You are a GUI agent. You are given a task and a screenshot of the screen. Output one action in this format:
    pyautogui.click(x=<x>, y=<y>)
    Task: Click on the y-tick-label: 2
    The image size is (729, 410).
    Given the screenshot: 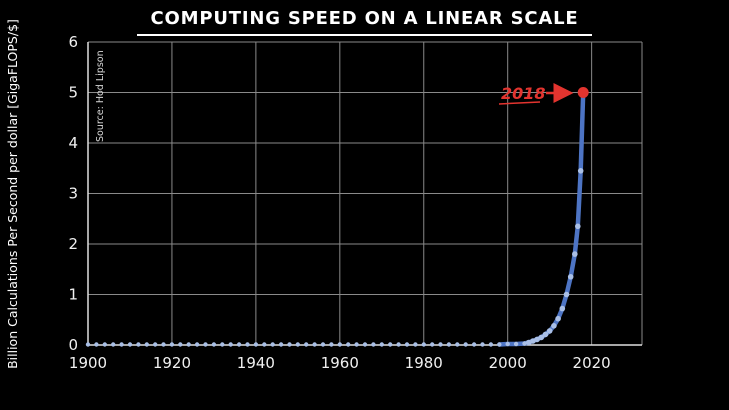 What is the action you would take?
    pyautogui.click(x=73, y=244)
    